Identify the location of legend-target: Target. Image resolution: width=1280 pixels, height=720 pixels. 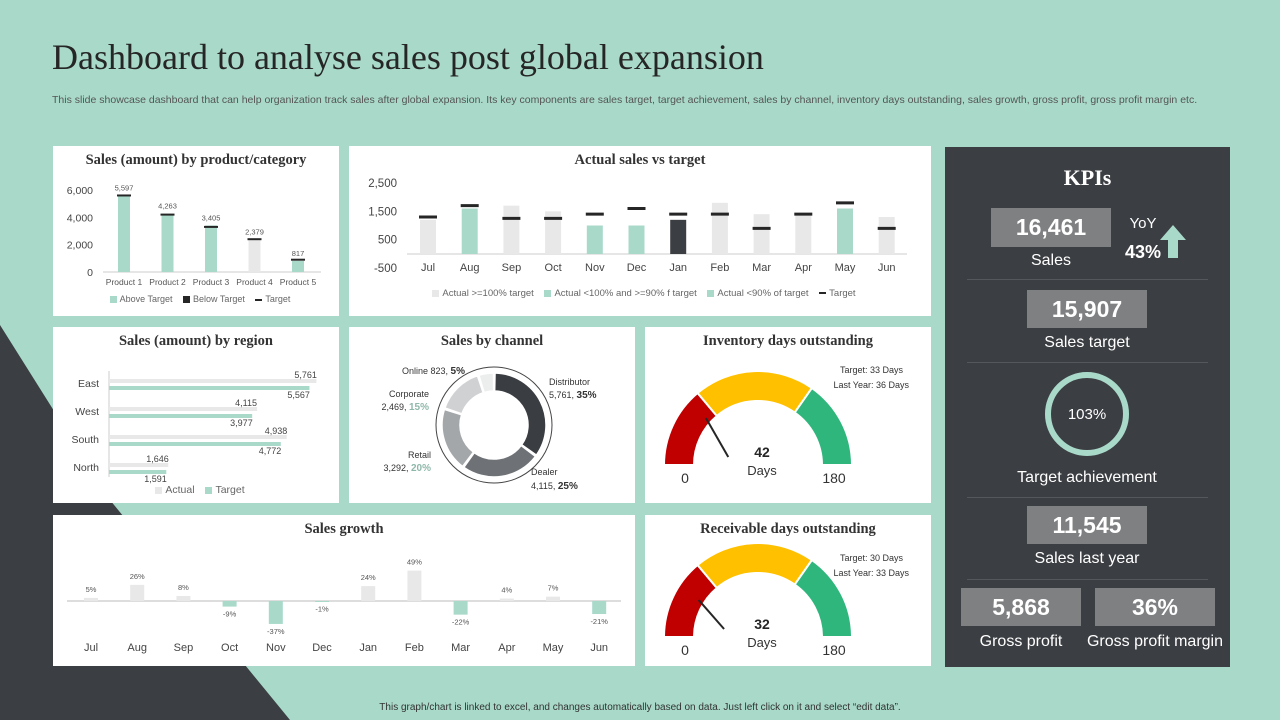
(278, 299).